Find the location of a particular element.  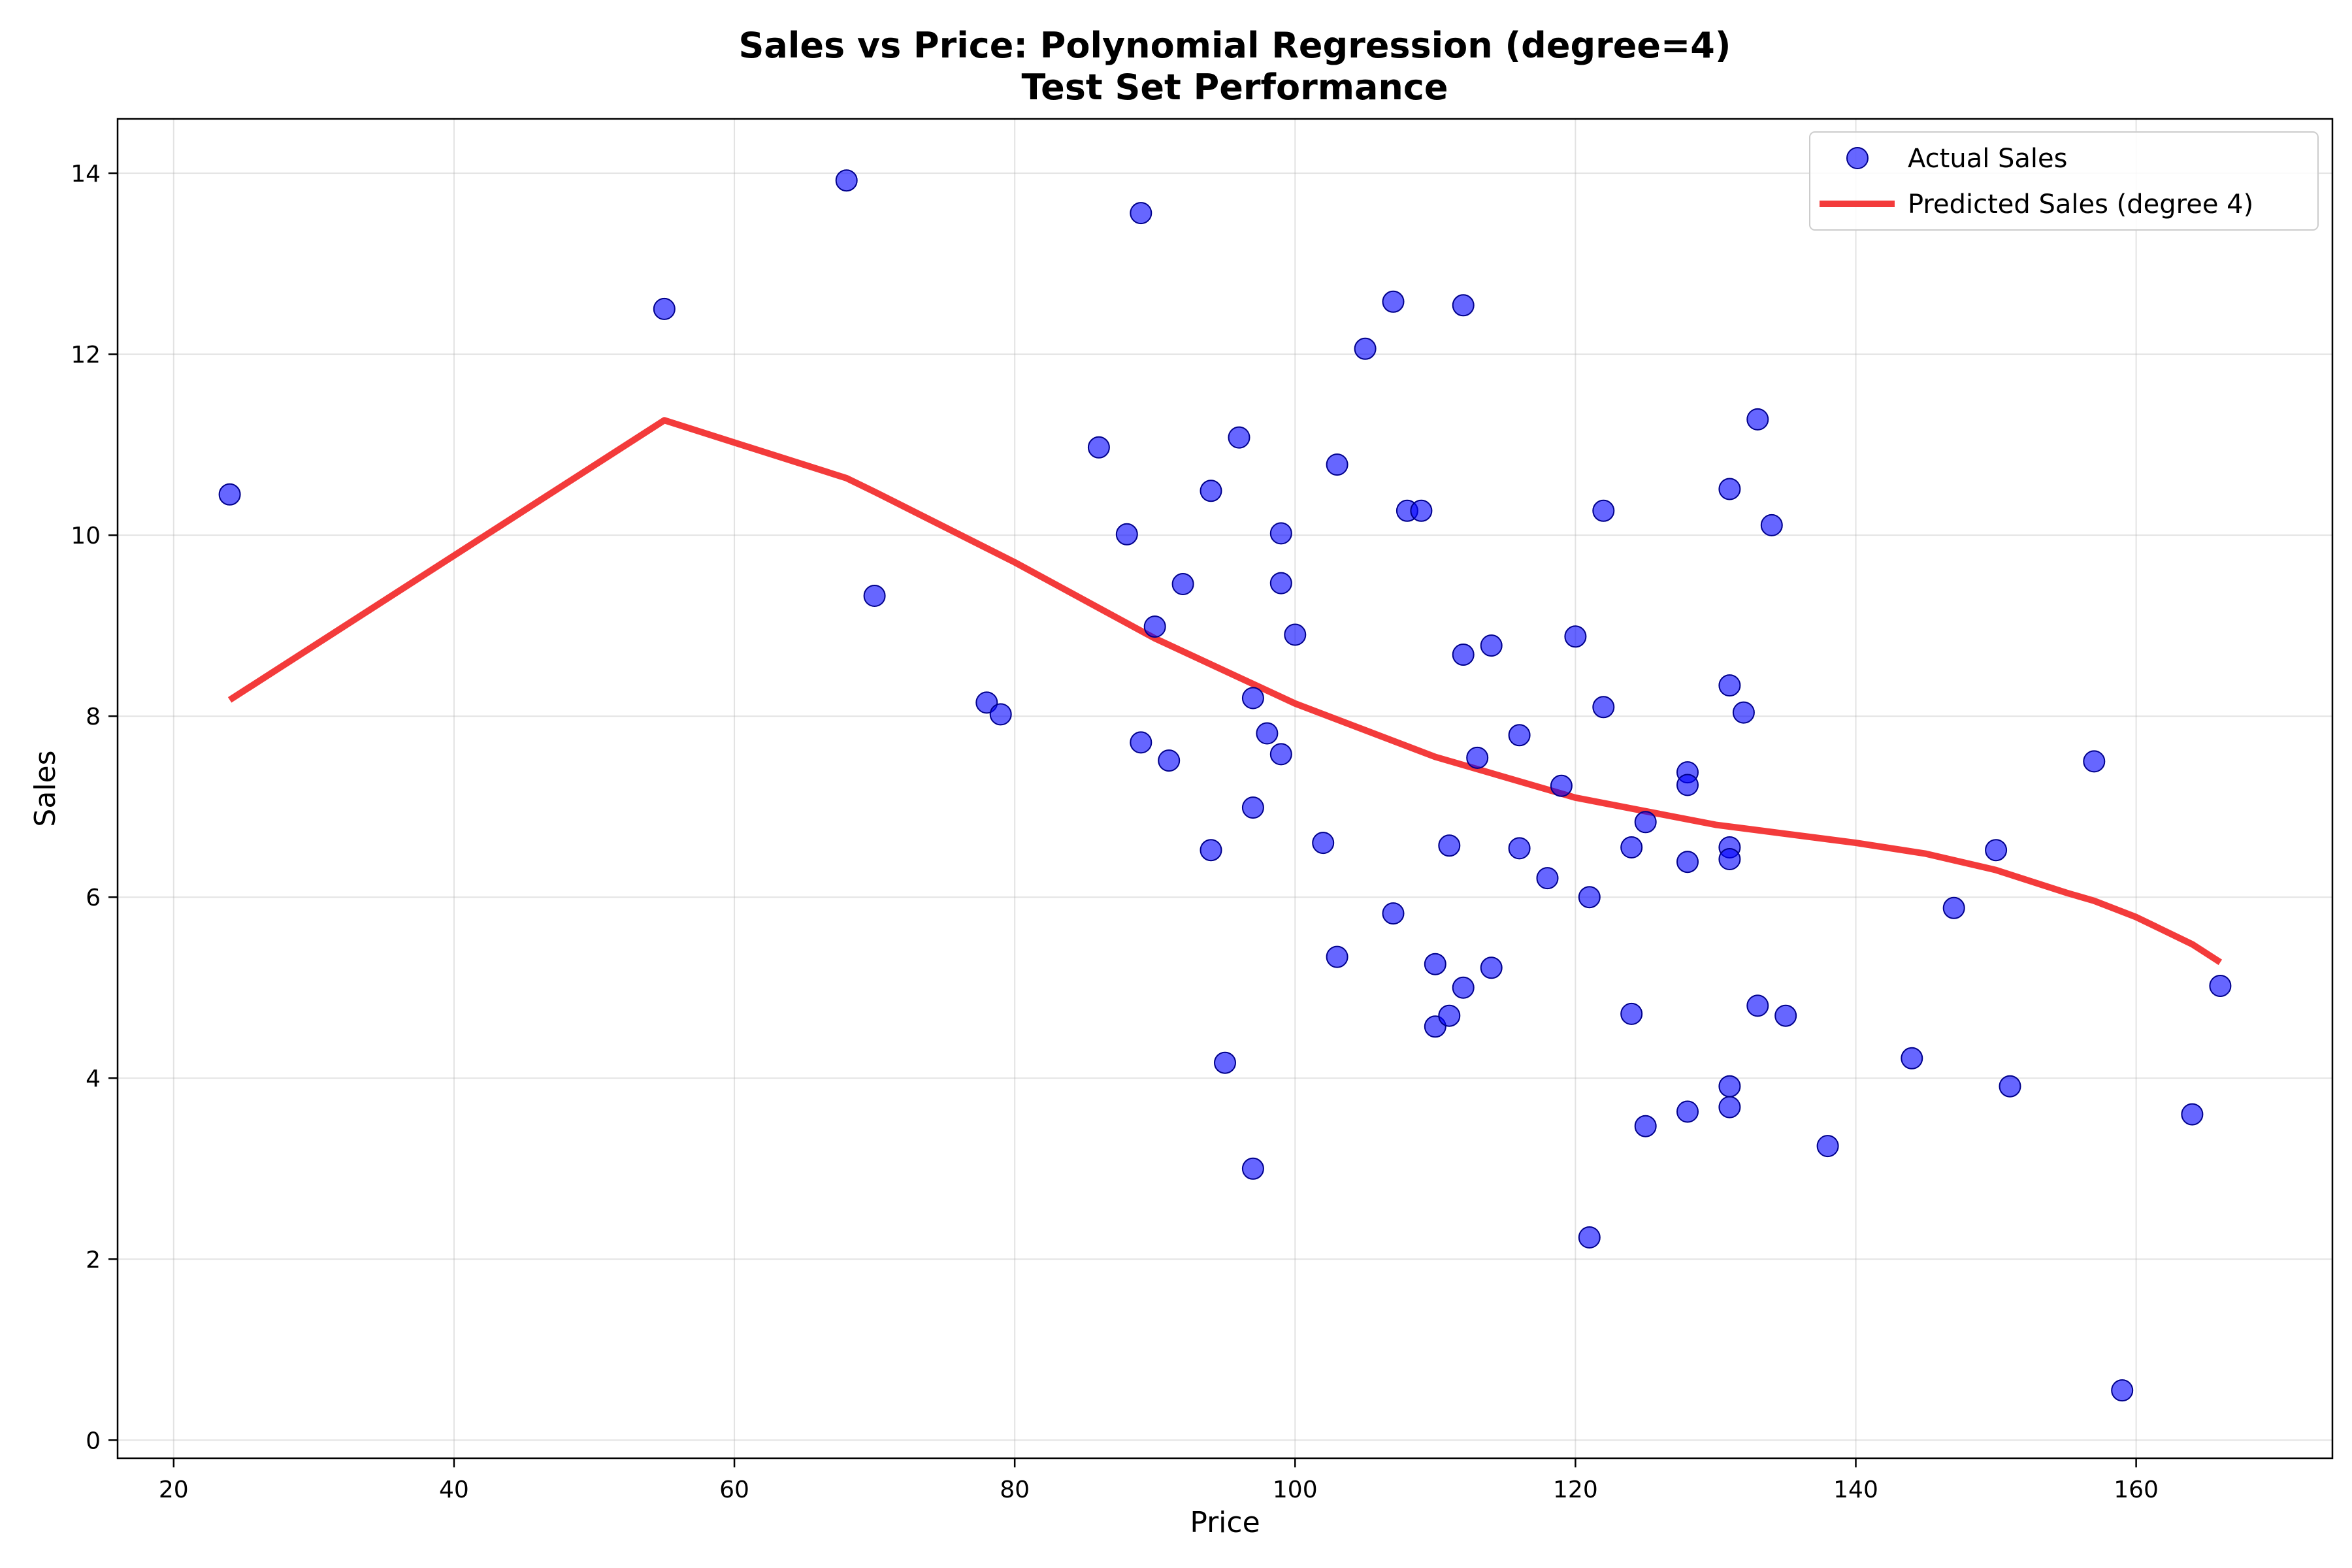

x-tick-label: 20 is located at coordinates (174, 1490).